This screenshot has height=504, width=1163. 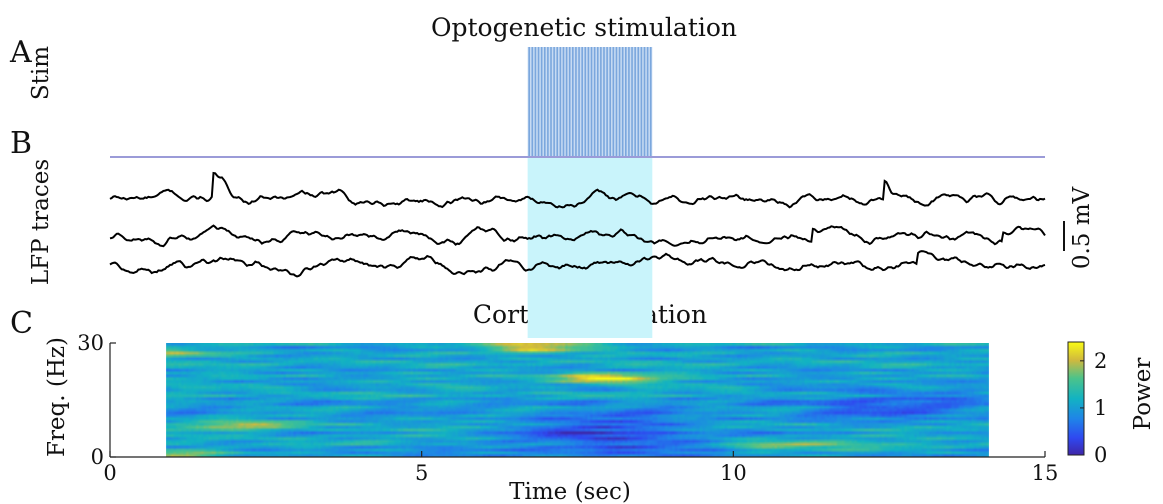 I want to click on colorbar-label: Power, so click(x=1143, y=394).